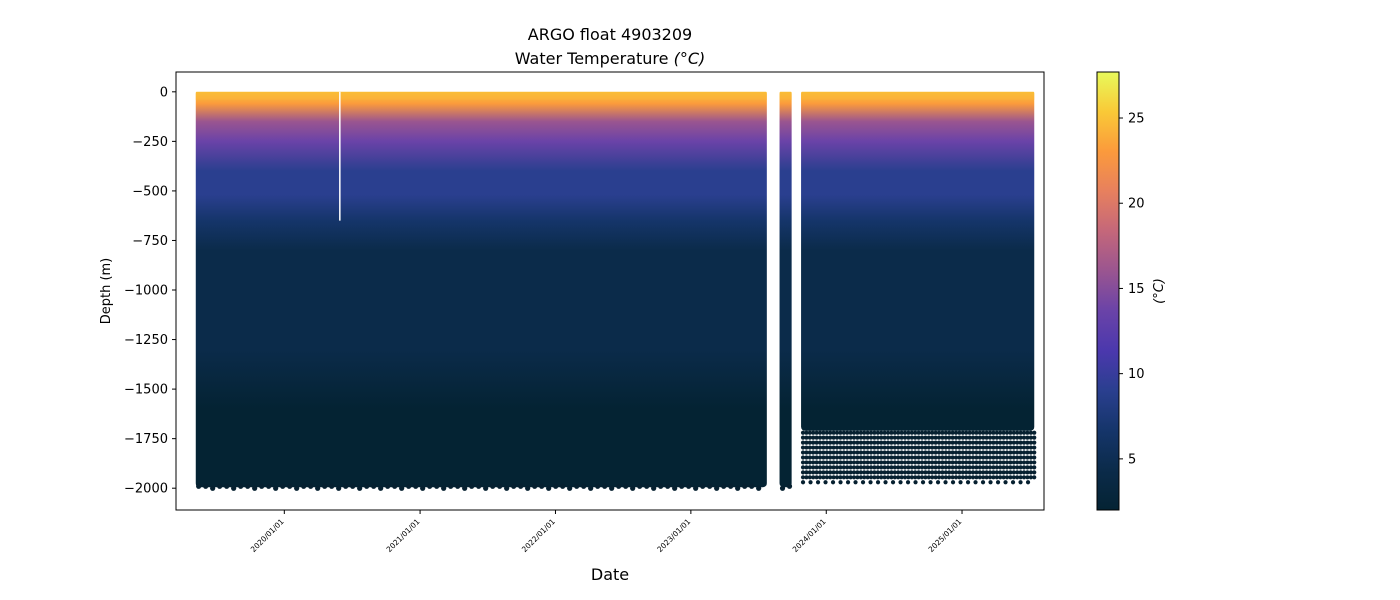  What do you see at coordinates (150, 142) in the screenshot?
I see `y-tick-label: −250` at bounding box center [150, 142].